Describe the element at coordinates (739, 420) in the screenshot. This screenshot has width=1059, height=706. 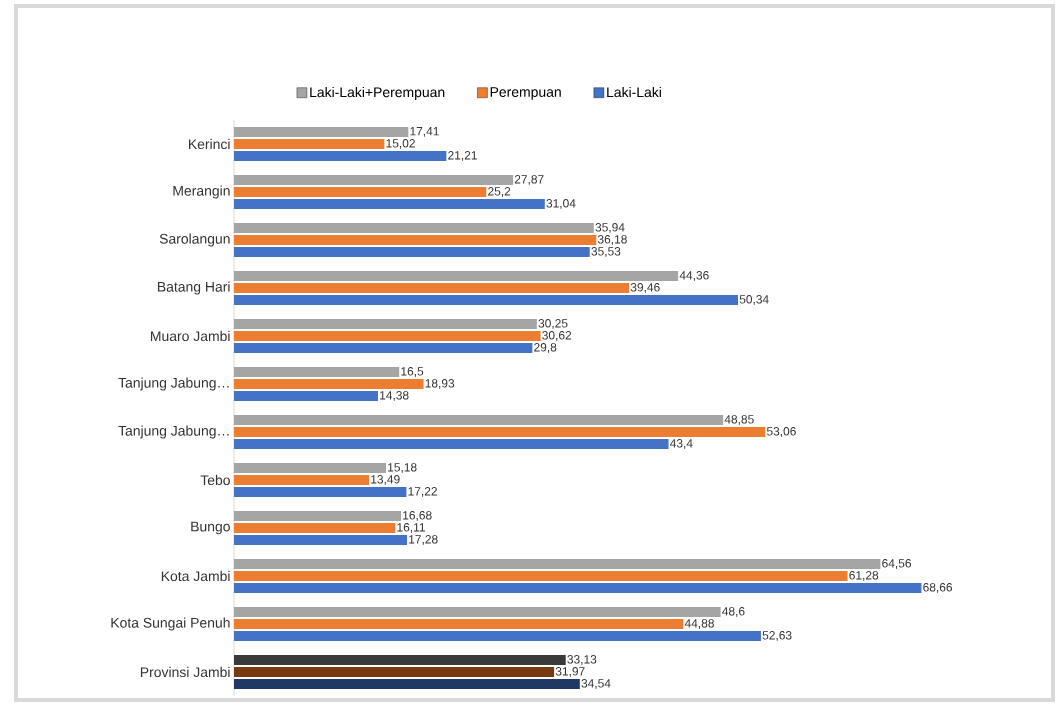
I see `data-label: 48,85` at that location.